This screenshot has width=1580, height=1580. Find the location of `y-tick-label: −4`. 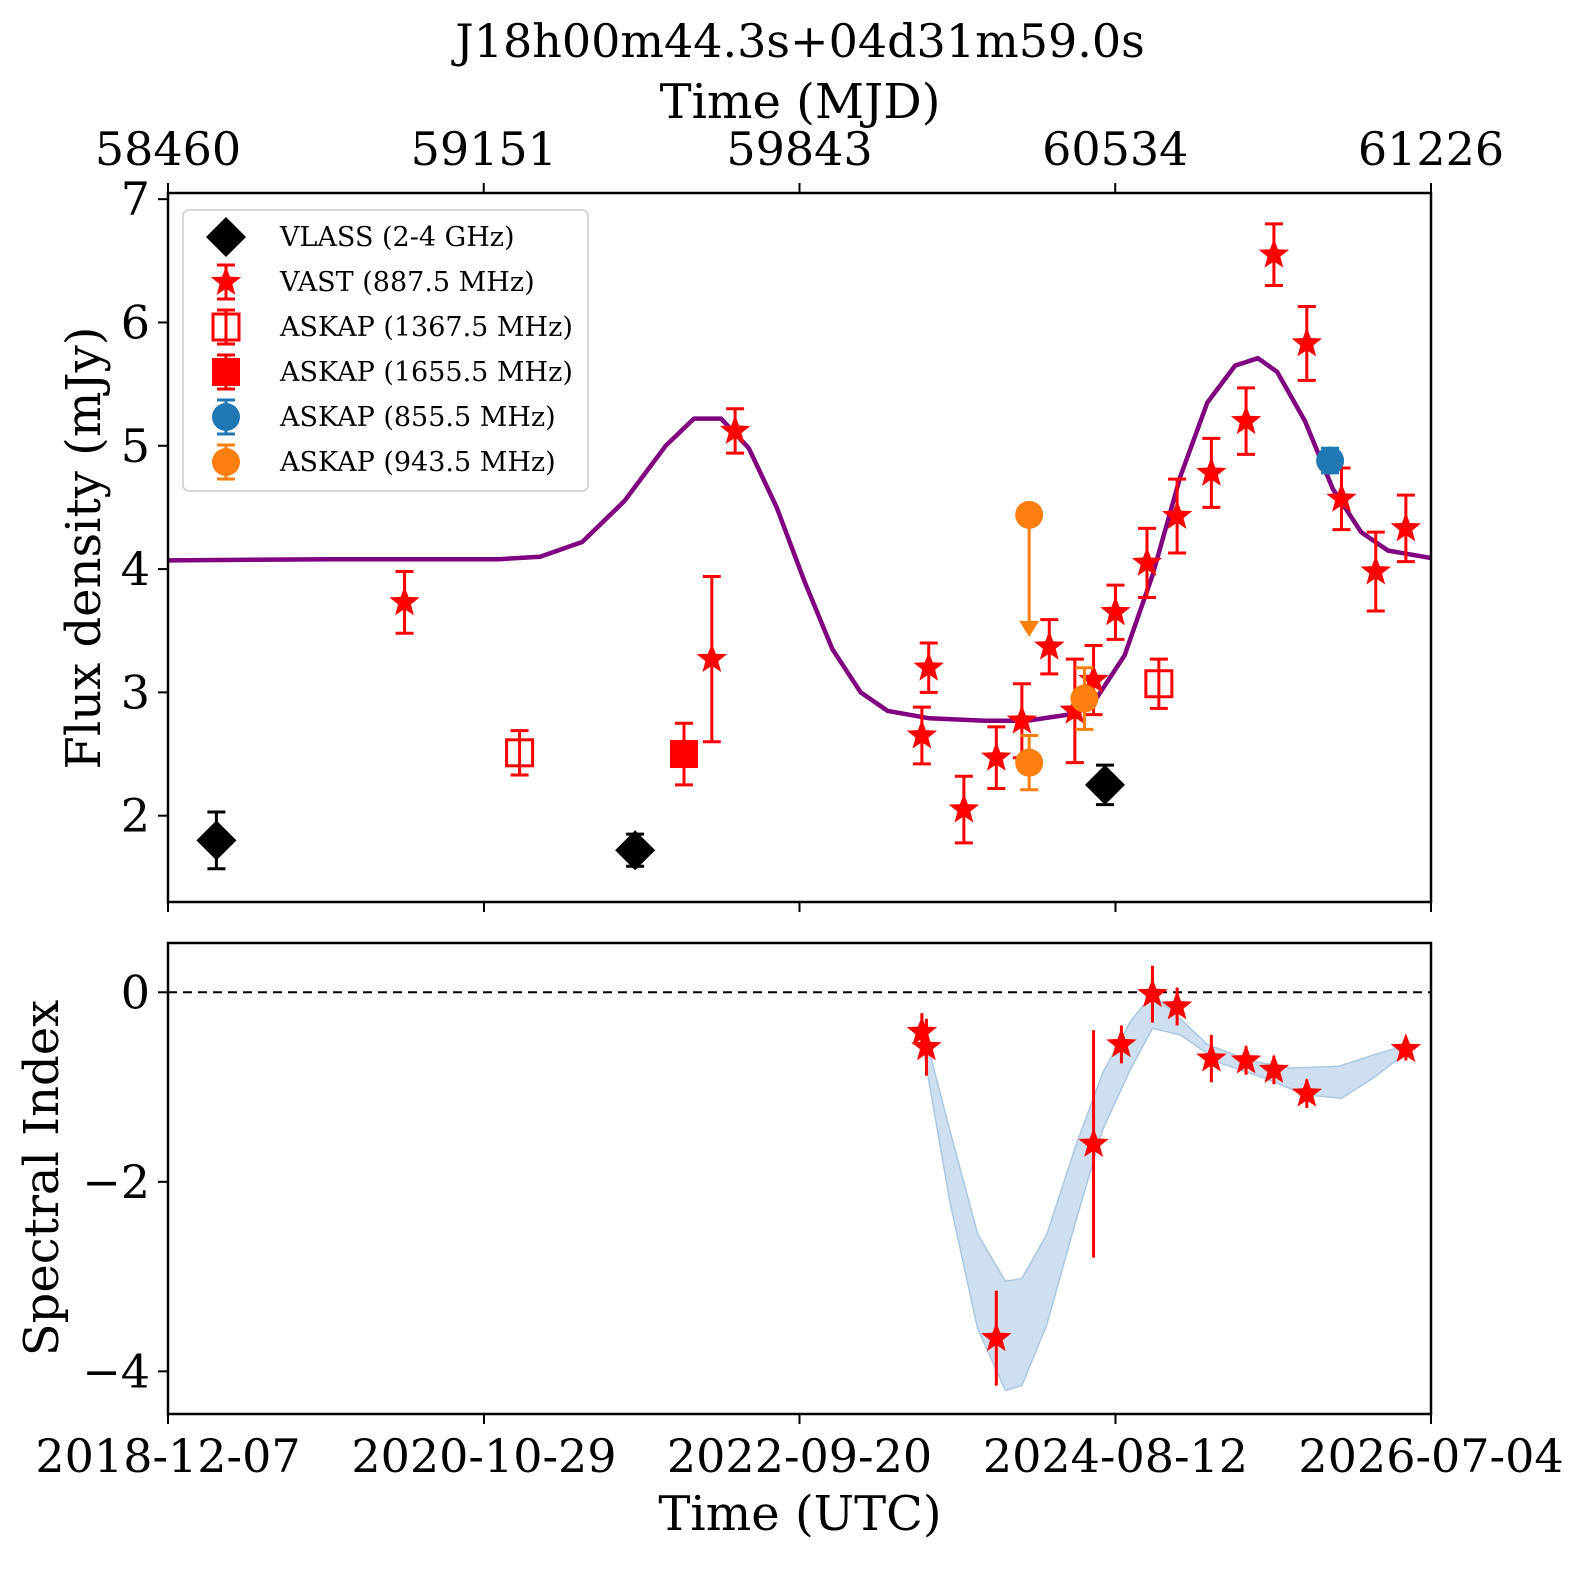

y-tick-label: −4 is located at coordinates (116, 1371).